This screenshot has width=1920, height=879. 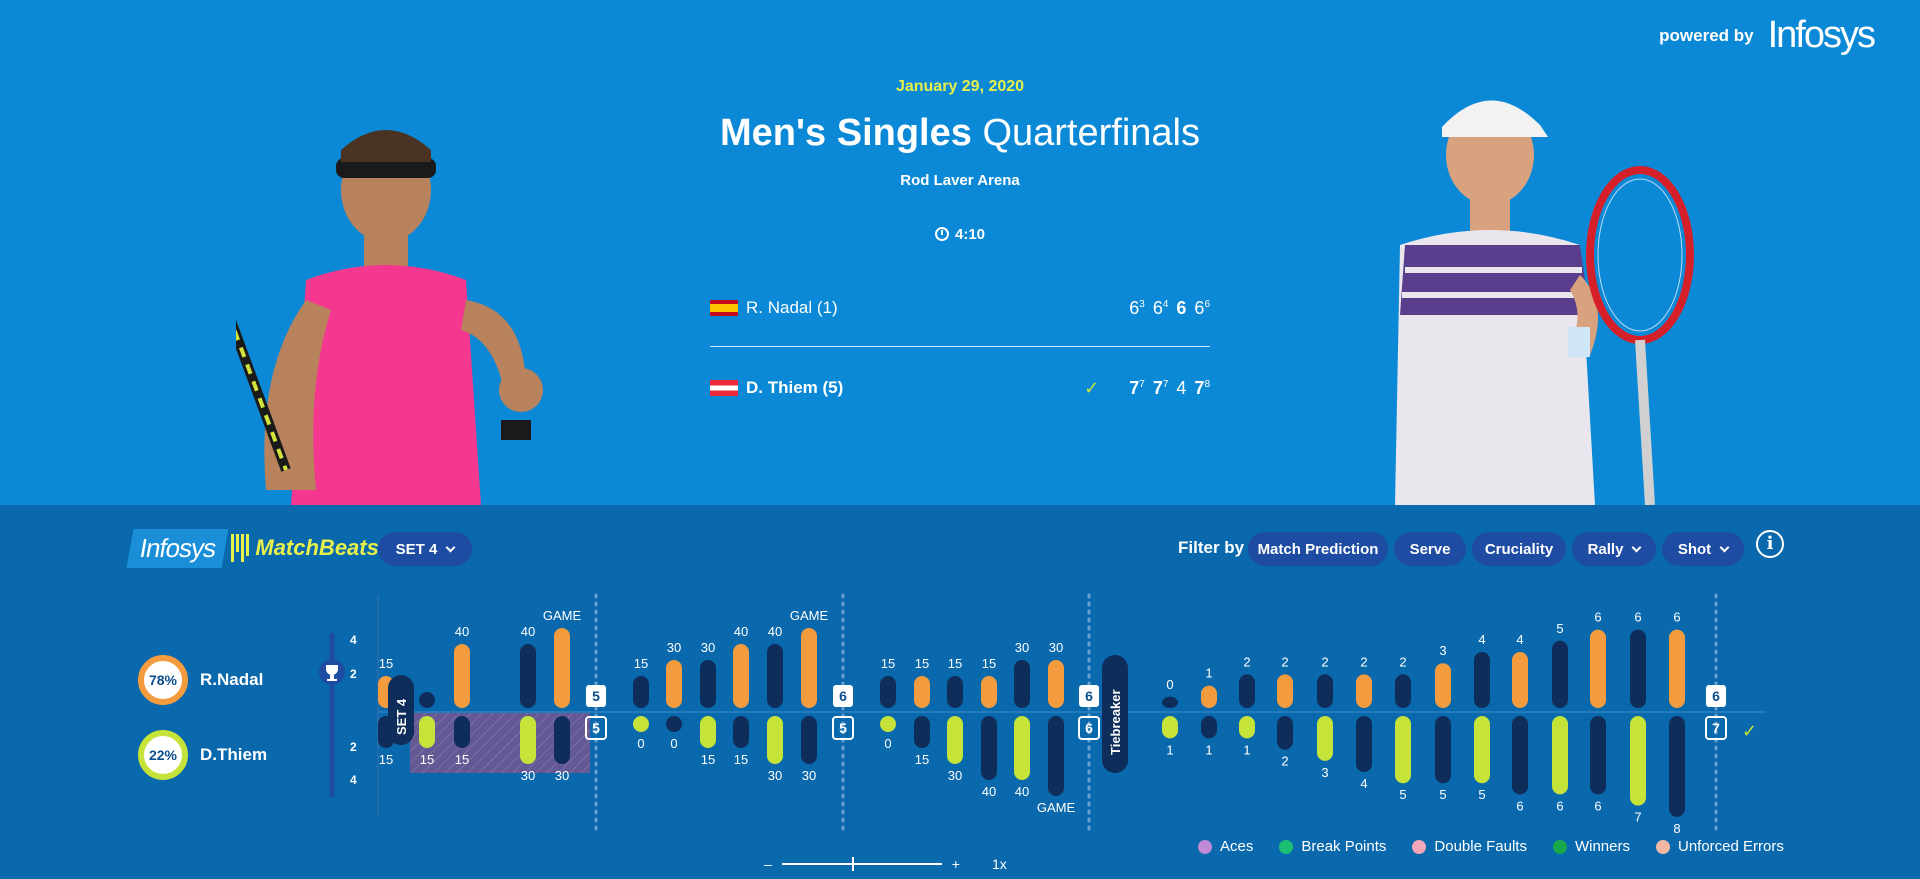 I want to click on filter-label: Serve, so click(x=1430, y=549).